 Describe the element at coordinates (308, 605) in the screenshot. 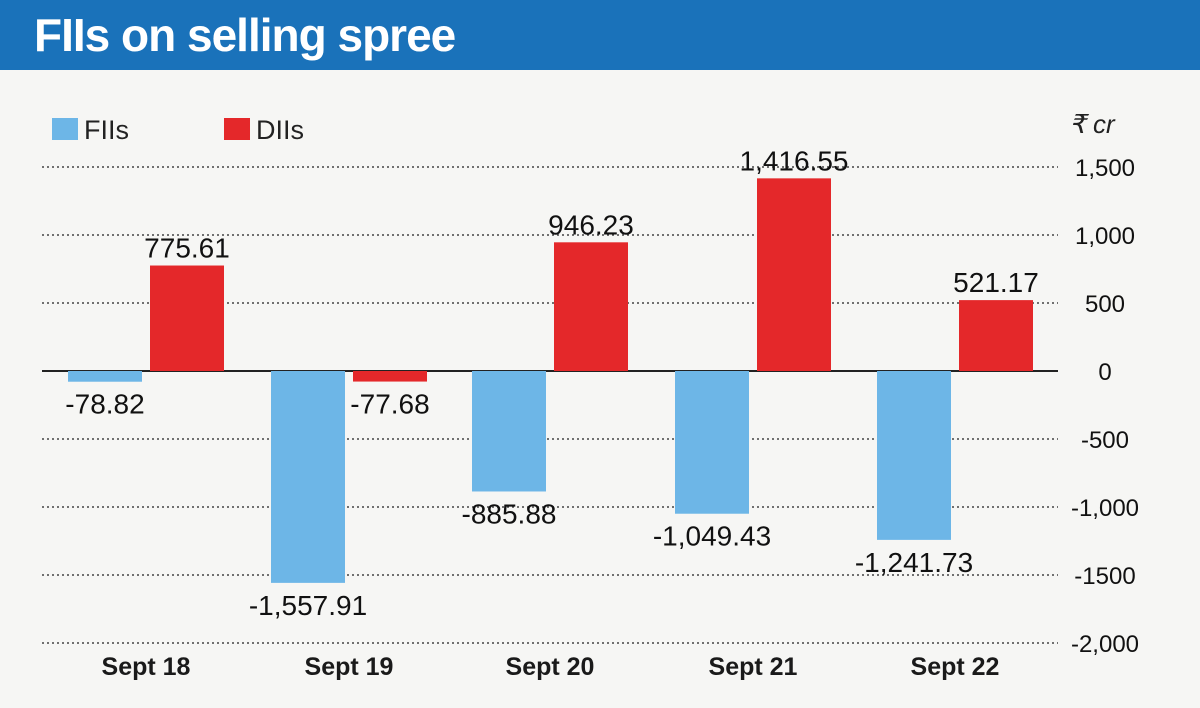

I see `data-label-fiis: -1,557.91` at that location.